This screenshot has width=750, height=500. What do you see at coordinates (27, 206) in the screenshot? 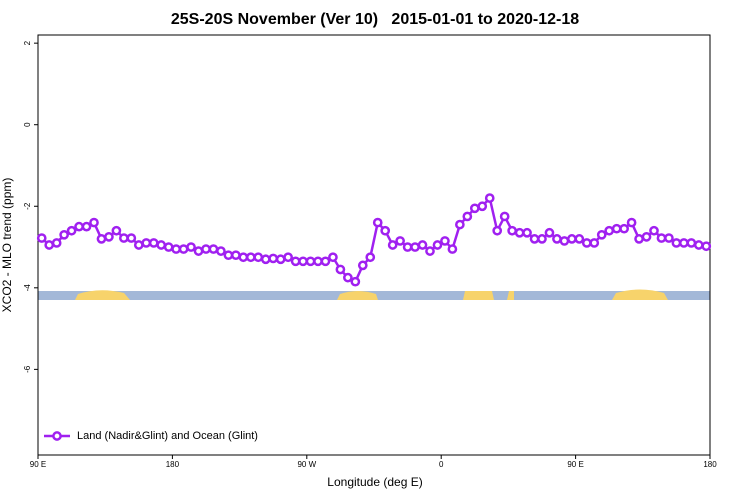
I see `y-tick-label: -2` at bounding box center [27, 206].